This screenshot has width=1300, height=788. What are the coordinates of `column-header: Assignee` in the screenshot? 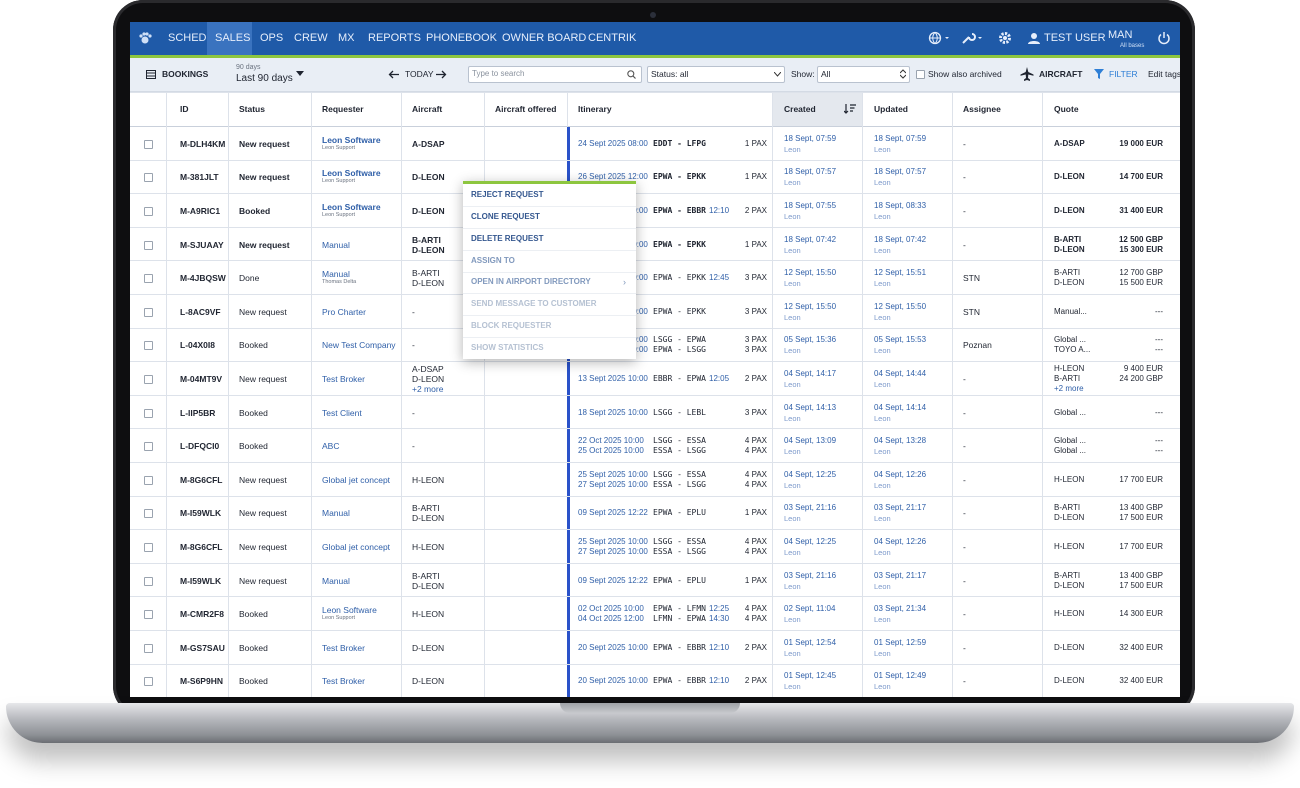 It's located at (982, 109).